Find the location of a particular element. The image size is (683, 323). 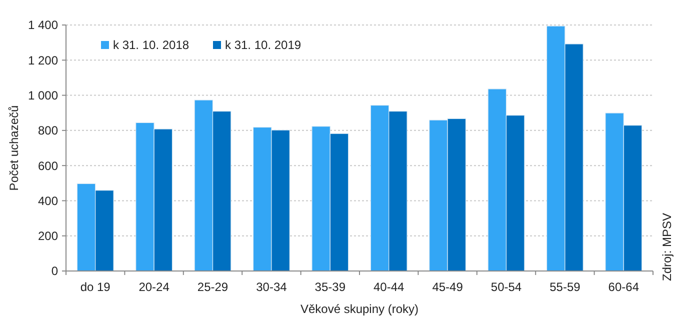

legend-label: k 31. 10. 2019 is located at coordinates (263, 45).